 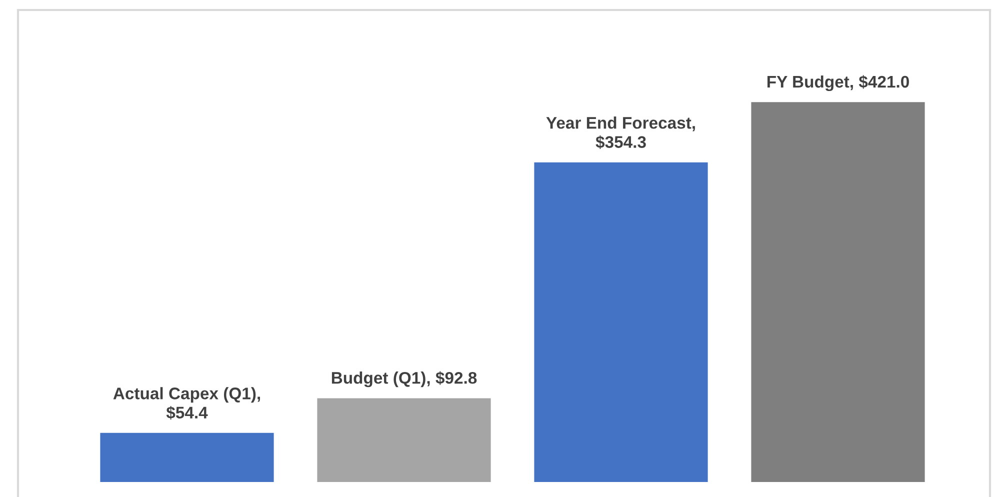 What do you see at coordinates (838, 83) in the screenshot?
I see `data-label: FY Budget, $421.0` at bounding box center [838, 83].